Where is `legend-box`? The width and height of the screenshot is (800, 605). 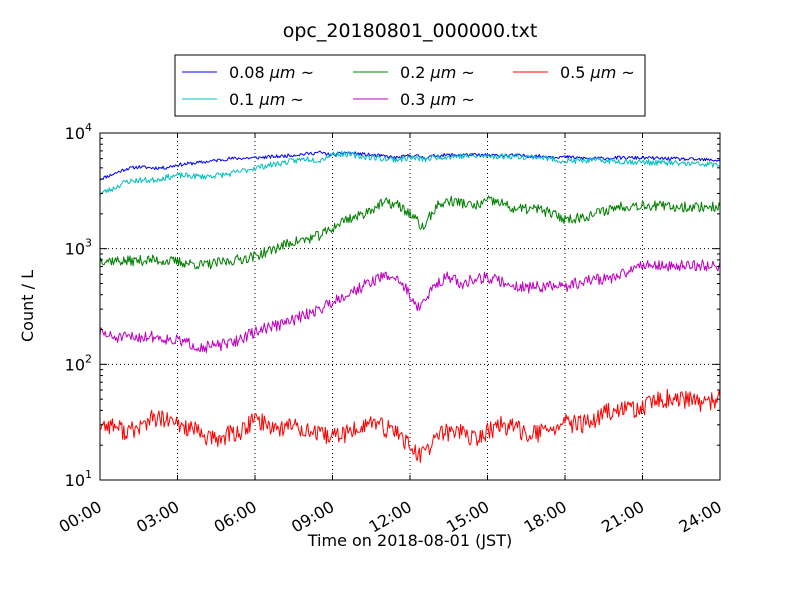
legend-box is located at coordinates (410, 85).